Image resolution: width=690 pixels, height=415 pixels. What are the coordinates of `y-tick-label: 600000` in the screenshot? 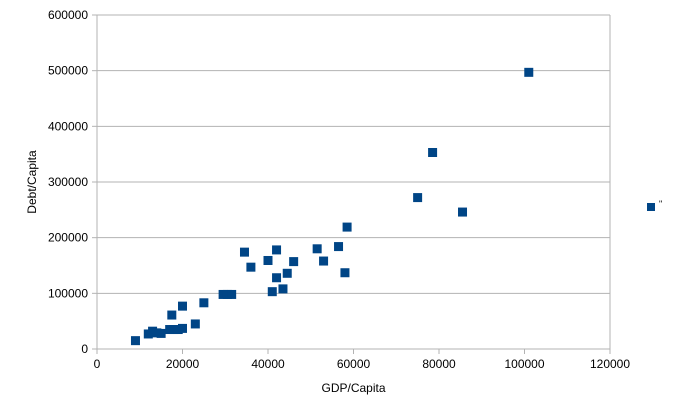 It's located at (68, 15).